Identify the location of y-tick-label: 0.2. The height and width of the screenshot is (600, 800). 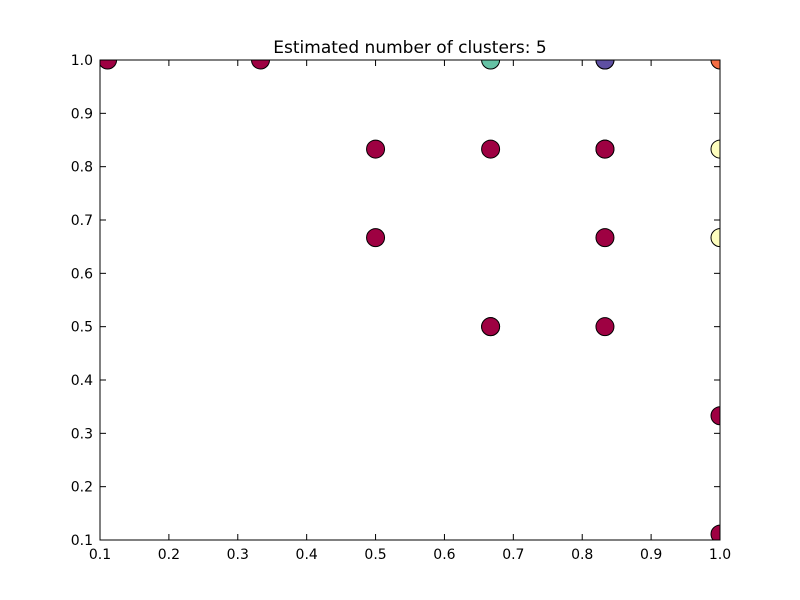
(82, 488).